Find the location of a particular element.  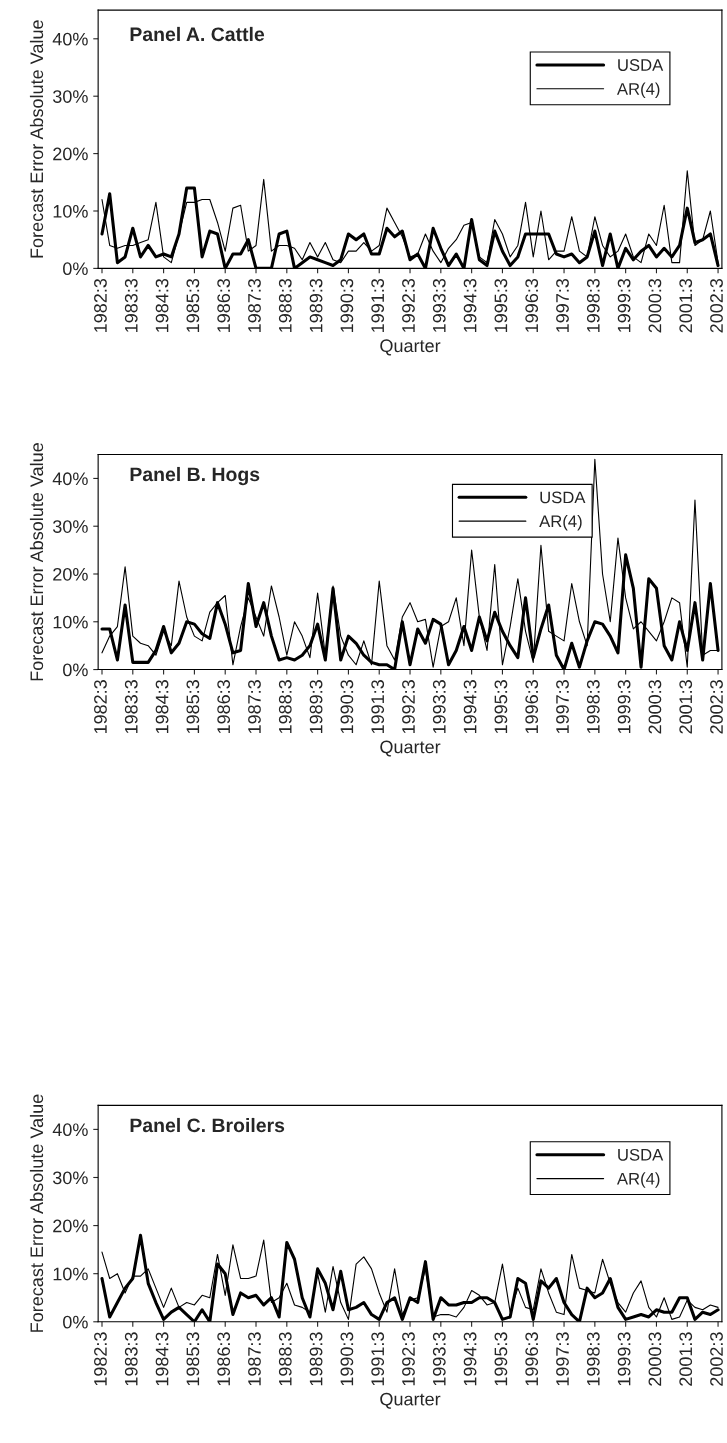

text: Panel C. Broilers is located at coordinates (207, 1125).